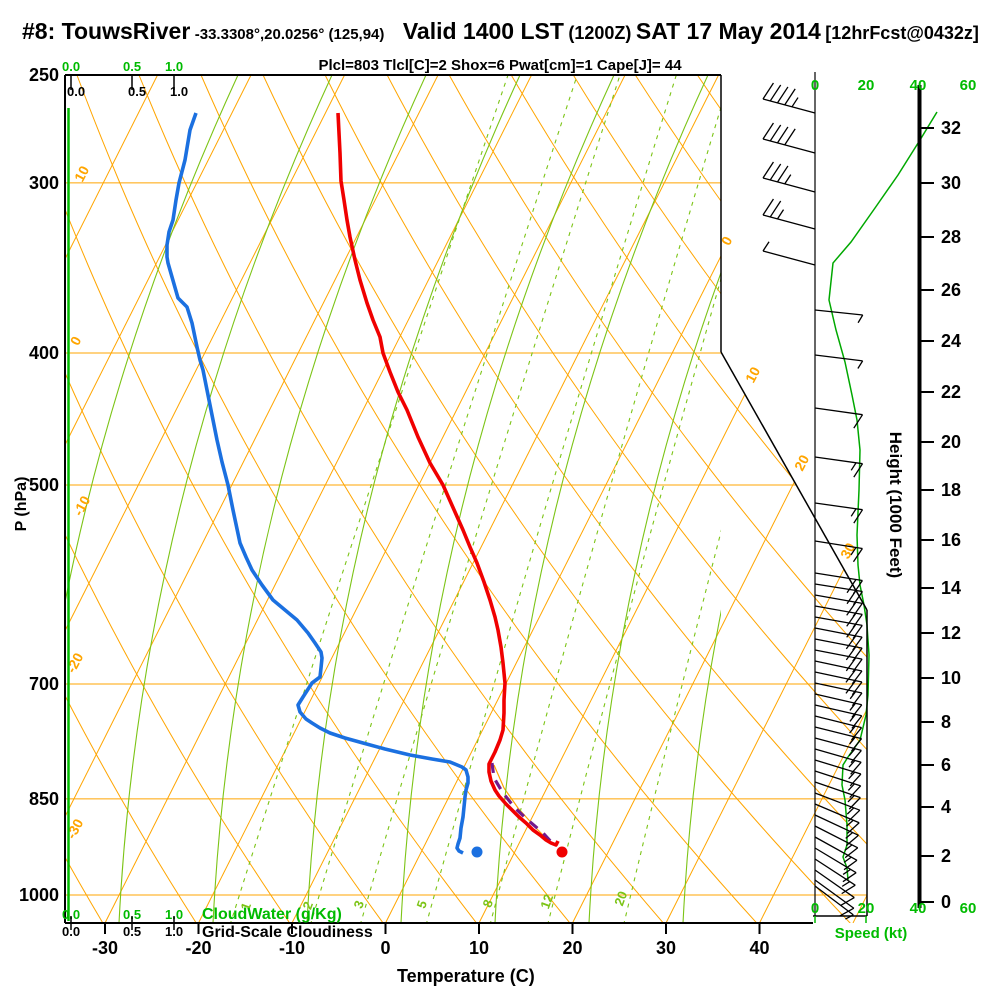 The height and width of the screenshot is (1000, 1000). What do you see at coordinates (287, 932) in the screenshot?
I see `cloudiness-label: Grid-Scale Cloudiness` at bounding box center [287, 932].